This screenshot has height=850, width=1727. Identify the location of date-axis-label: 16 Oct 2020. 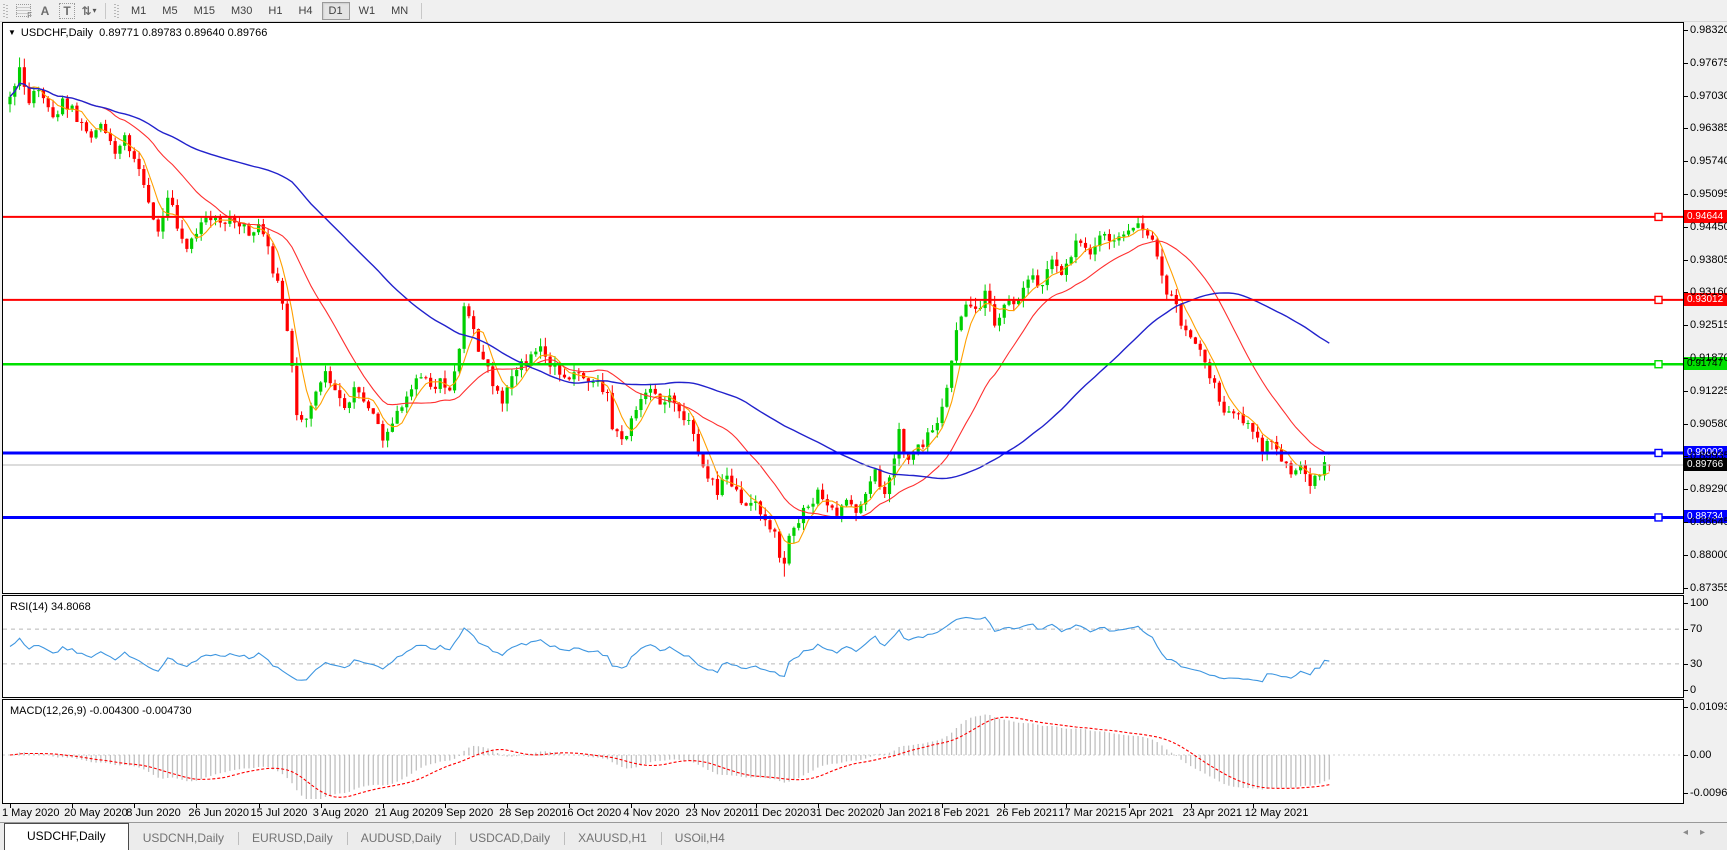
(591, 813).